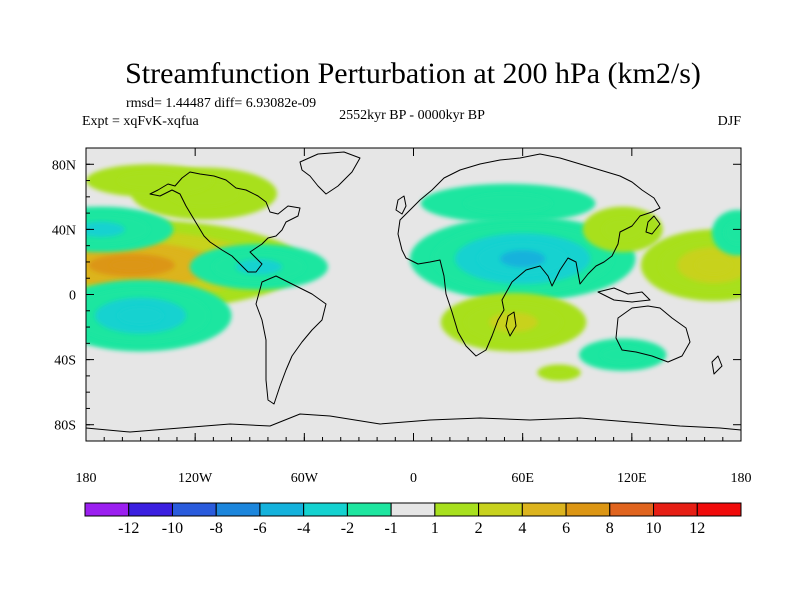  What do you see at coordinates (632, 478) in the screenshot?
I see `x-tick-label: 120E` at bounding box center [632, 478].